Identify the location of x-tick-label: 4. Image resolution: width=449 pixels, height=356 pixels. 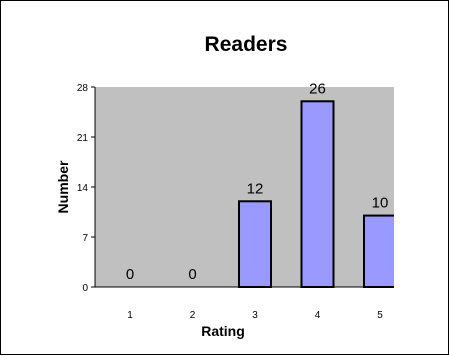
(318, 315).